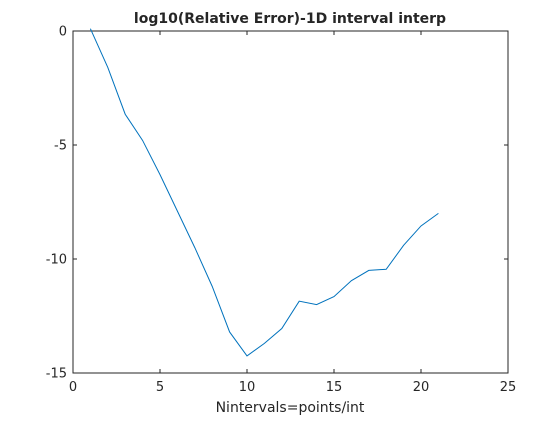 This screenshot has height=425, width=560. Describe the element at coordinates (247, 387) in the screenshot. I see `x-tick-label: 10` at that location.